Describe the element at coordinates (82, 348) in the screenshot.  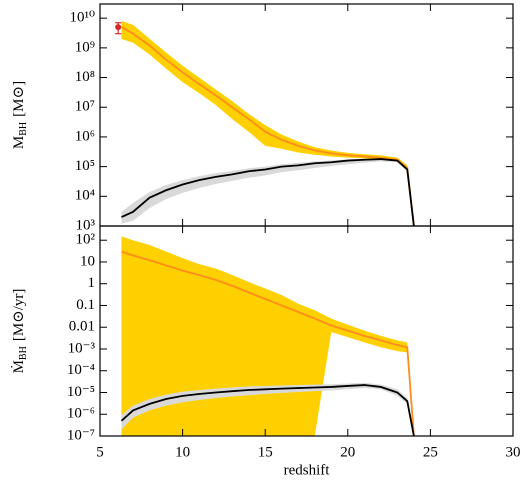
I see `y-tick-label: 10⁻³` at that location.